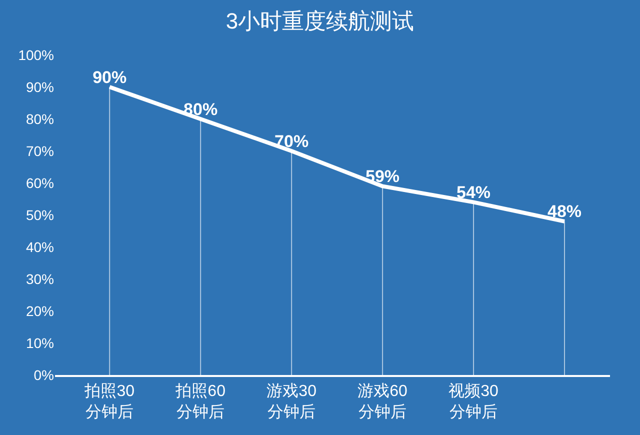  What do you see at coordinates (109, 402) in the screenshot?
I see `x-tick-label: 拍照30 分钟后` at bounding box center [109, 402].